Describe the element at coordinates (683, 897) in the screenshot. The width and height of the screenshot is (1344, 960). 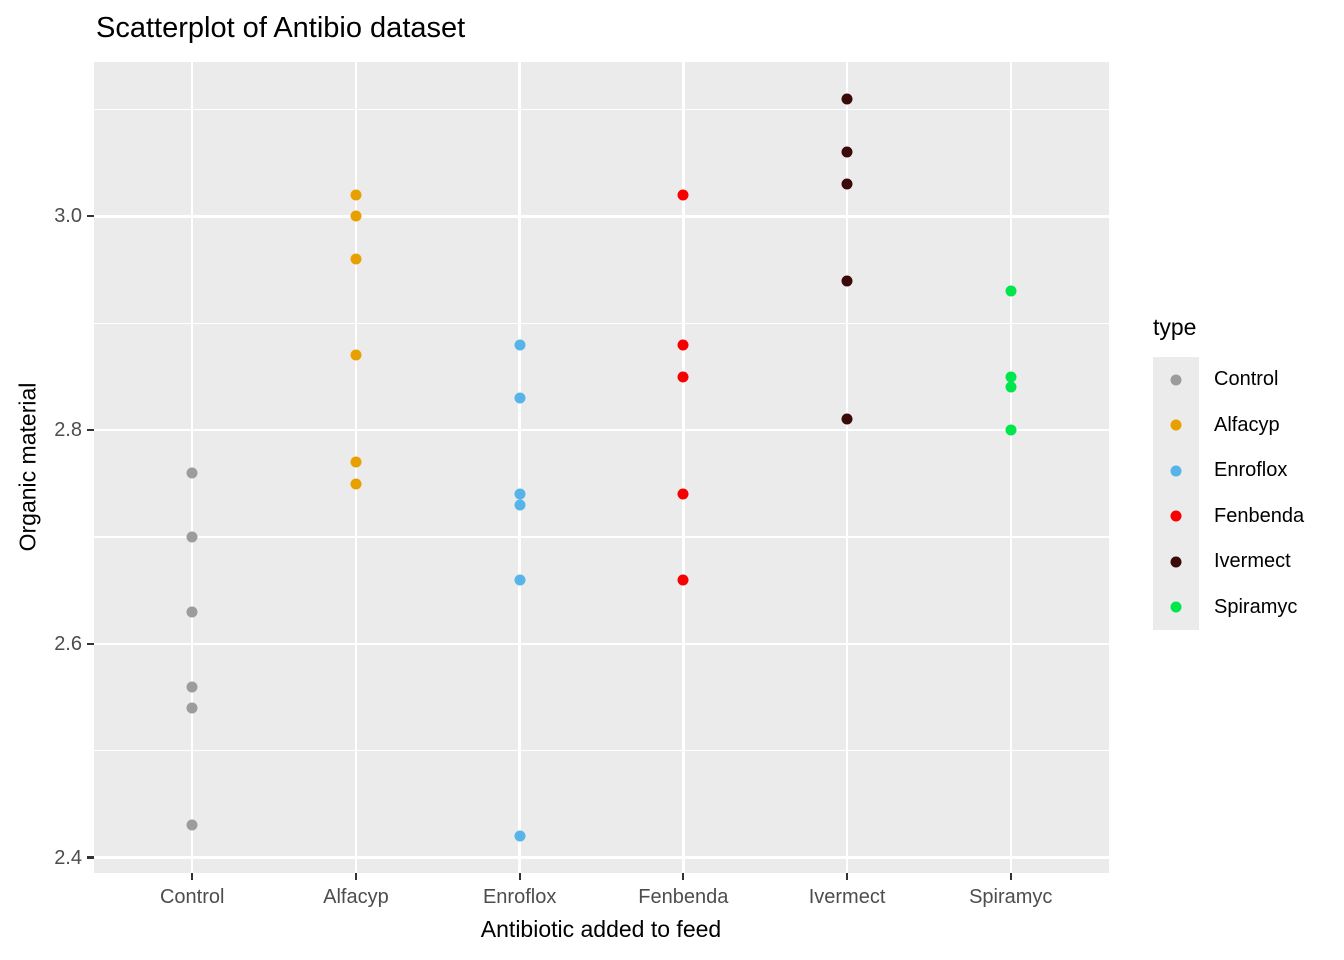
I see `x-tick-label: Fenbenda` at that location.